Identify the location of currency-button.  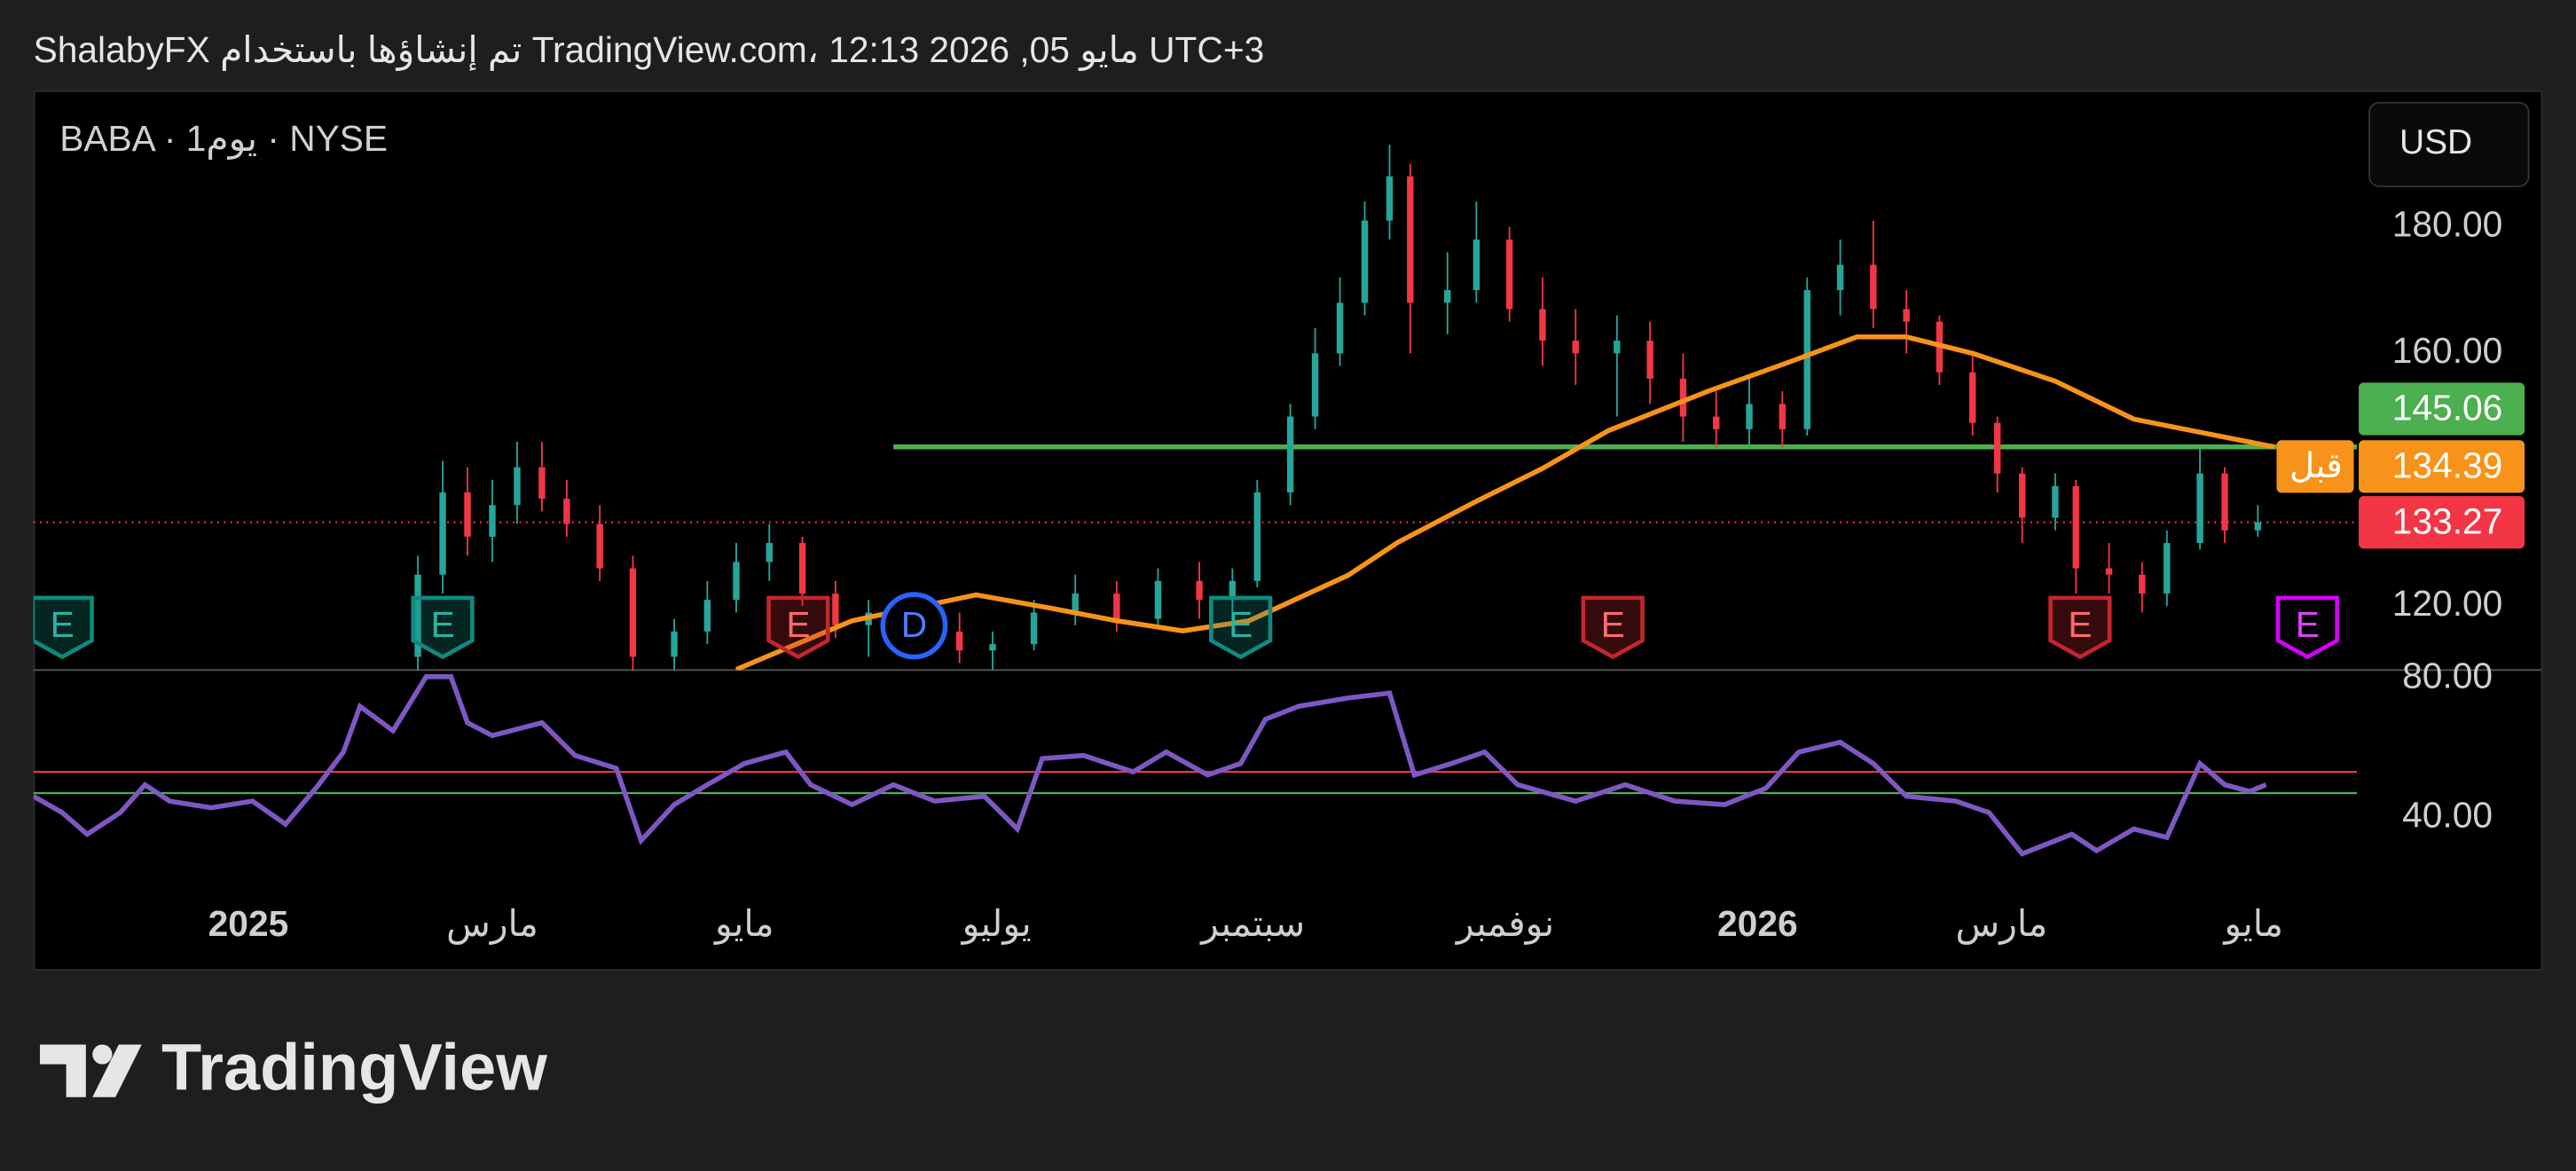
(2449, 144).